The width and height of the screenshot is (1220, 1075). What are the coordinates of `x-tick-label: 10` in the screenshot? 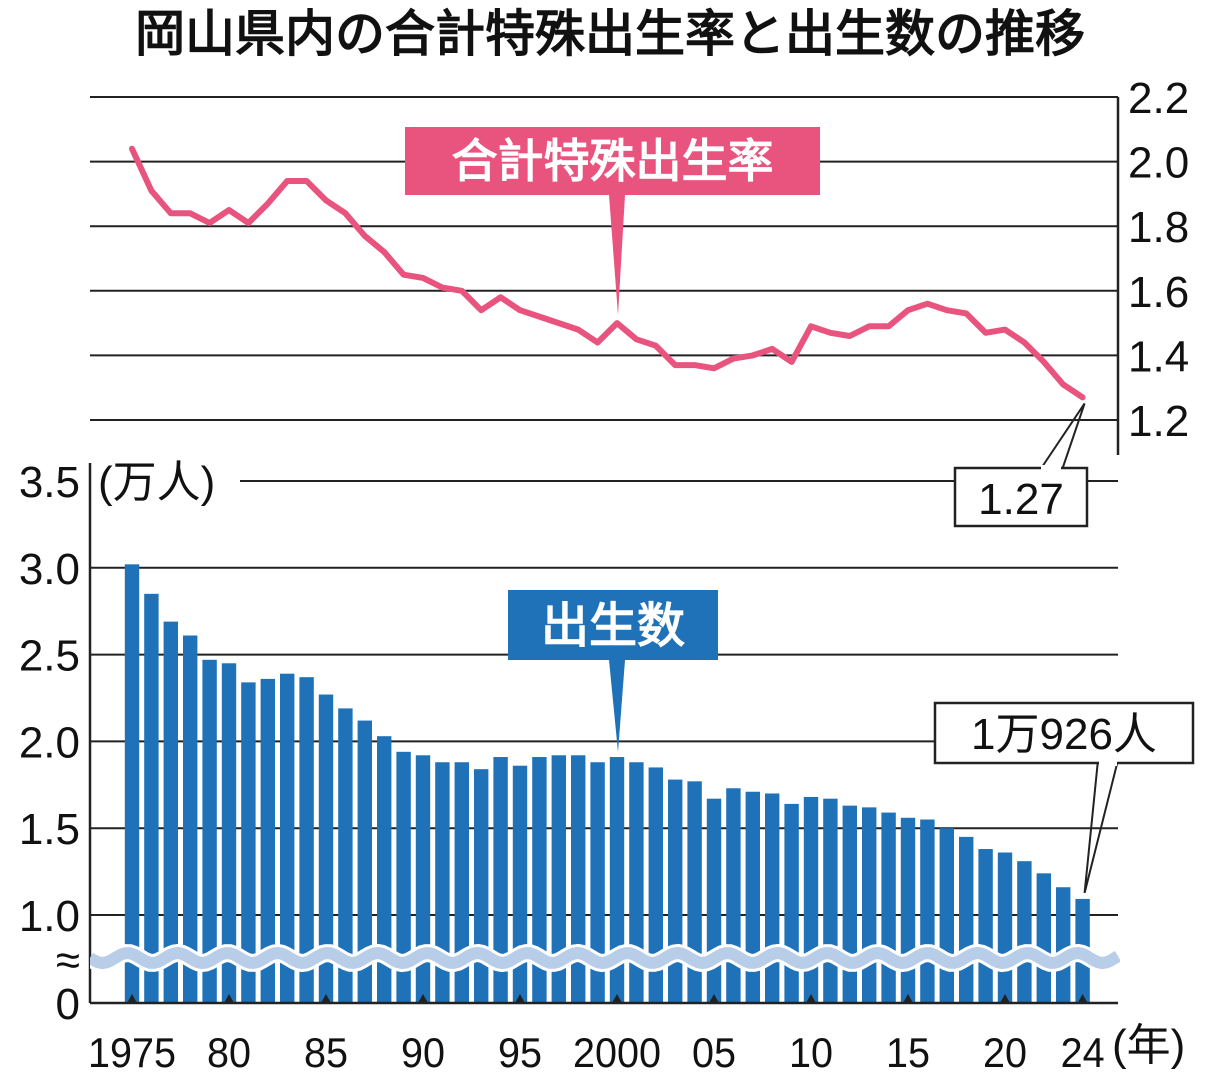 It's located at (811, 1052).